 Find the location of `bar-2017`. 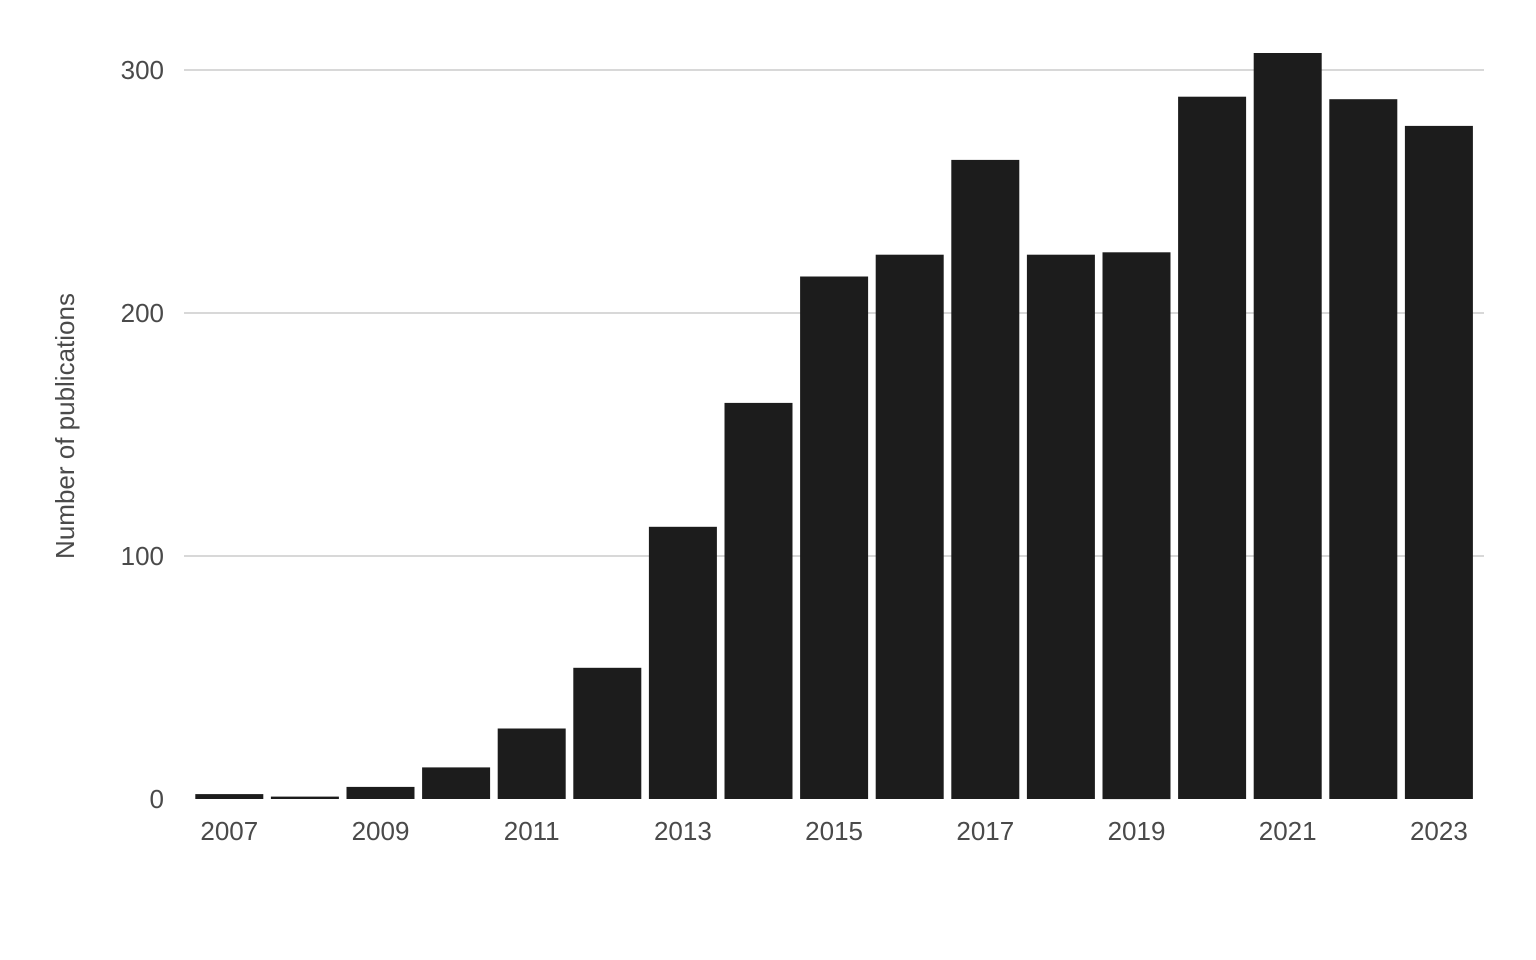

bar-2017 is located at coordinates (985, 479).